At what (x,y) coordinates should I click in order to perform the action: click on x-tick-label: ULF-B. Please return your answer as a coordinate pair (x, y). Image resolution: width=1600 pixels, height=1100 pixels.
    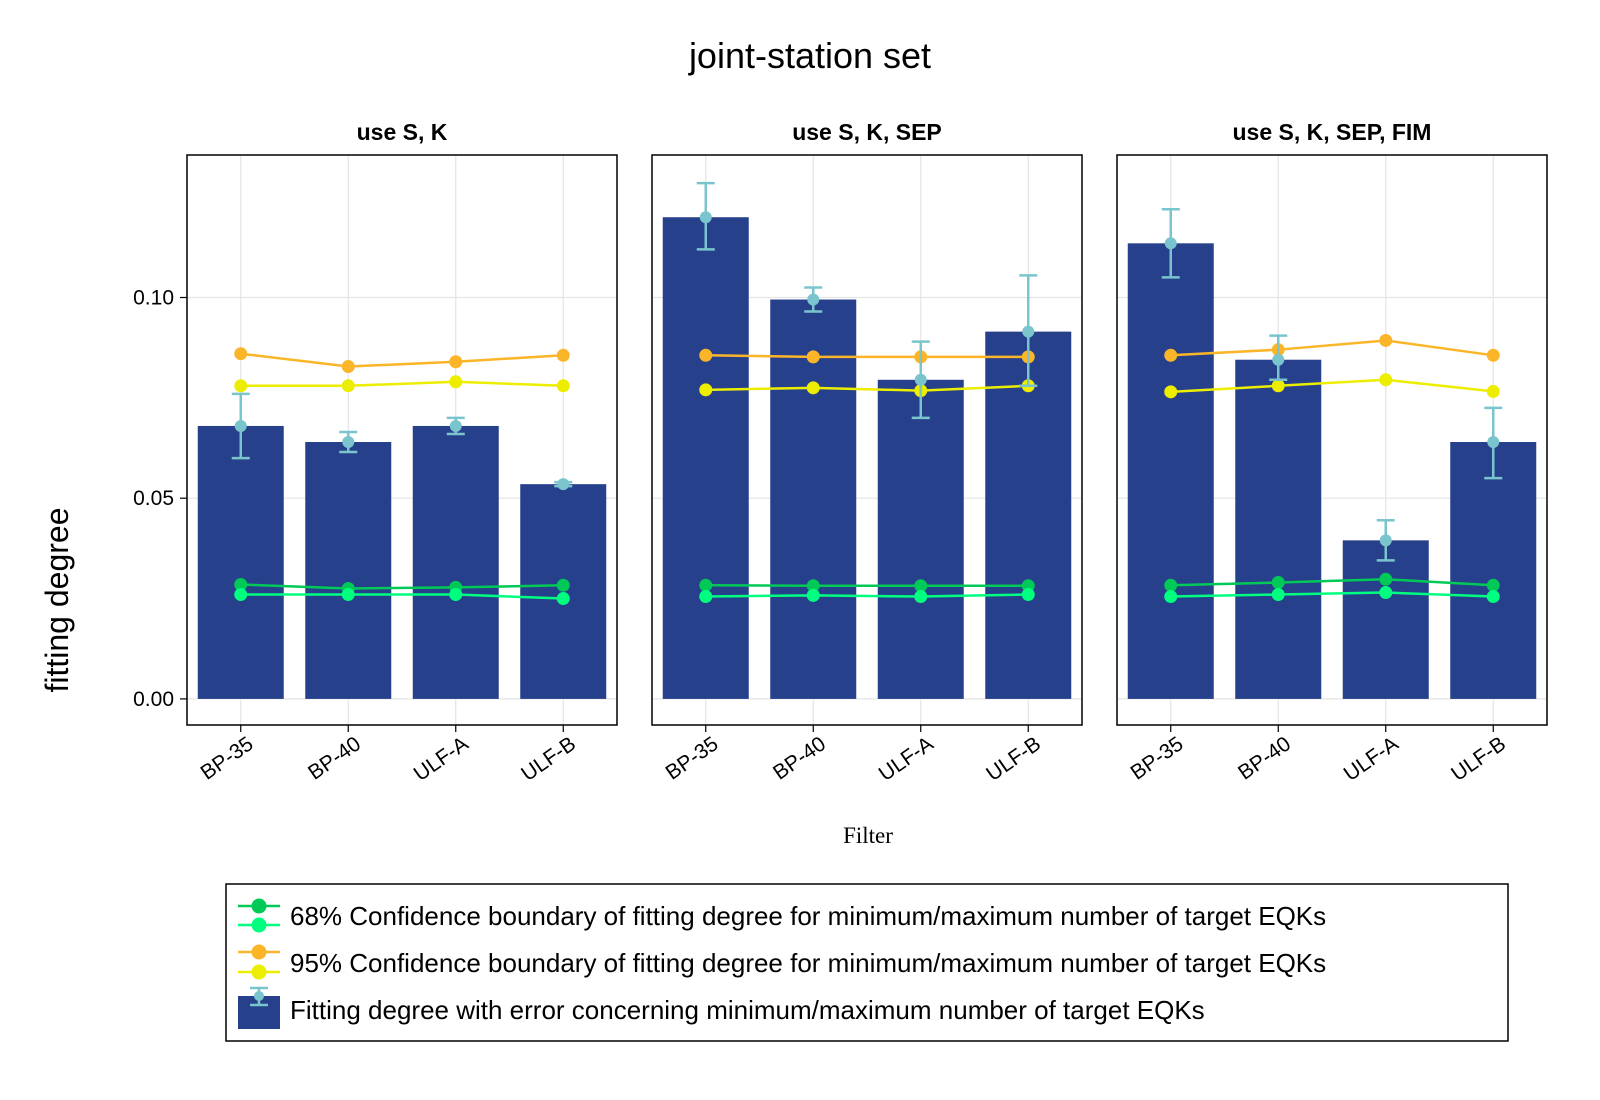
    Looking at the image, I should click on (1013, 759).